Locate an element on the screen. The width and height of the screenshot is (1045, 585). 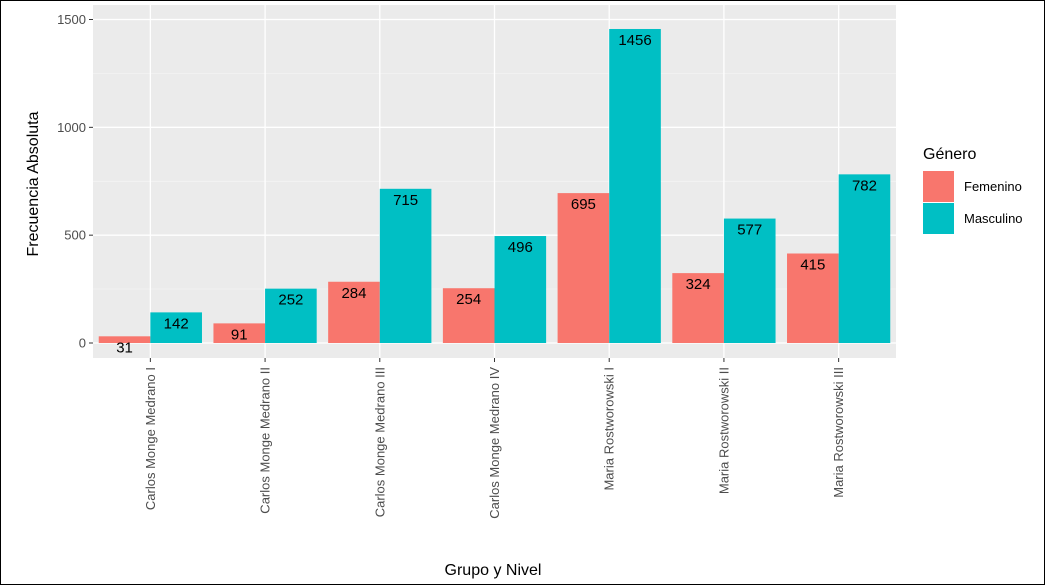
data-label-femenino: 695 is located at coordinates (583, 204).